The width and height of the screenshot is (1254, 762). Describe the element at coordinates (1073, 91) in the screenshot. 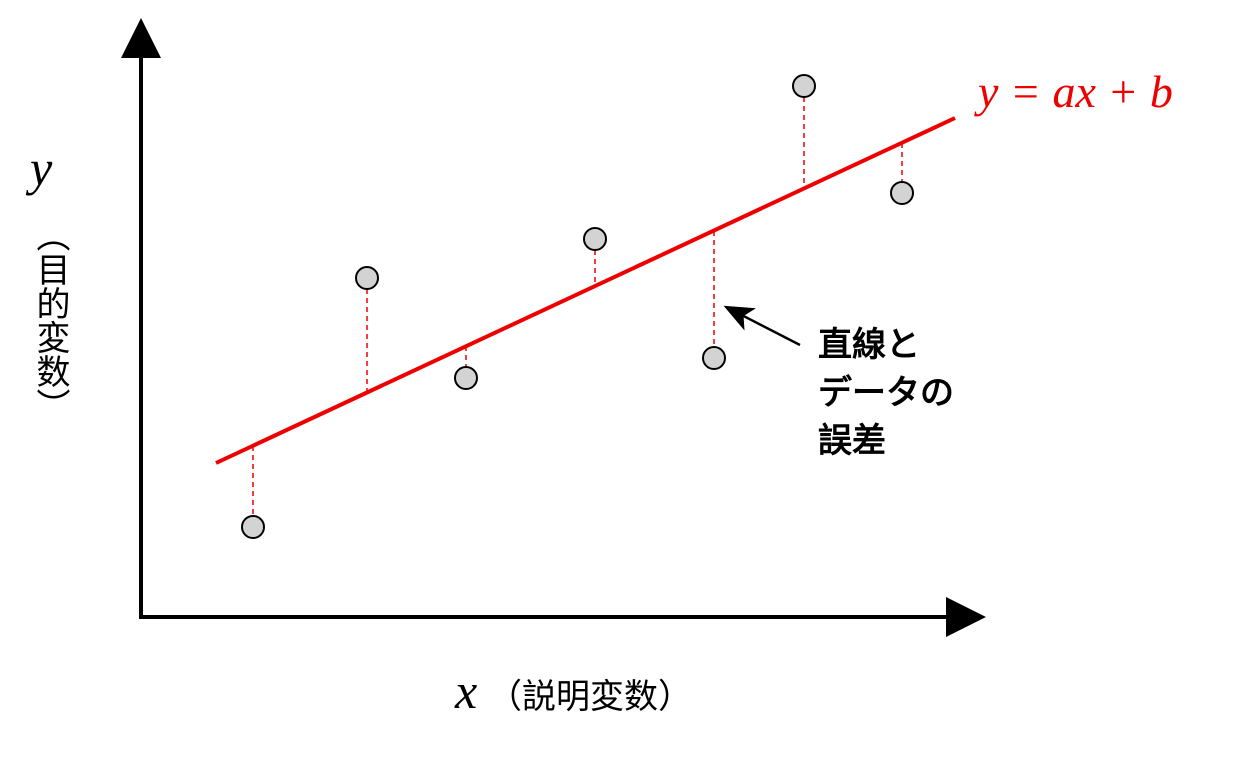

I see `equation: y = ax + b` at that location.